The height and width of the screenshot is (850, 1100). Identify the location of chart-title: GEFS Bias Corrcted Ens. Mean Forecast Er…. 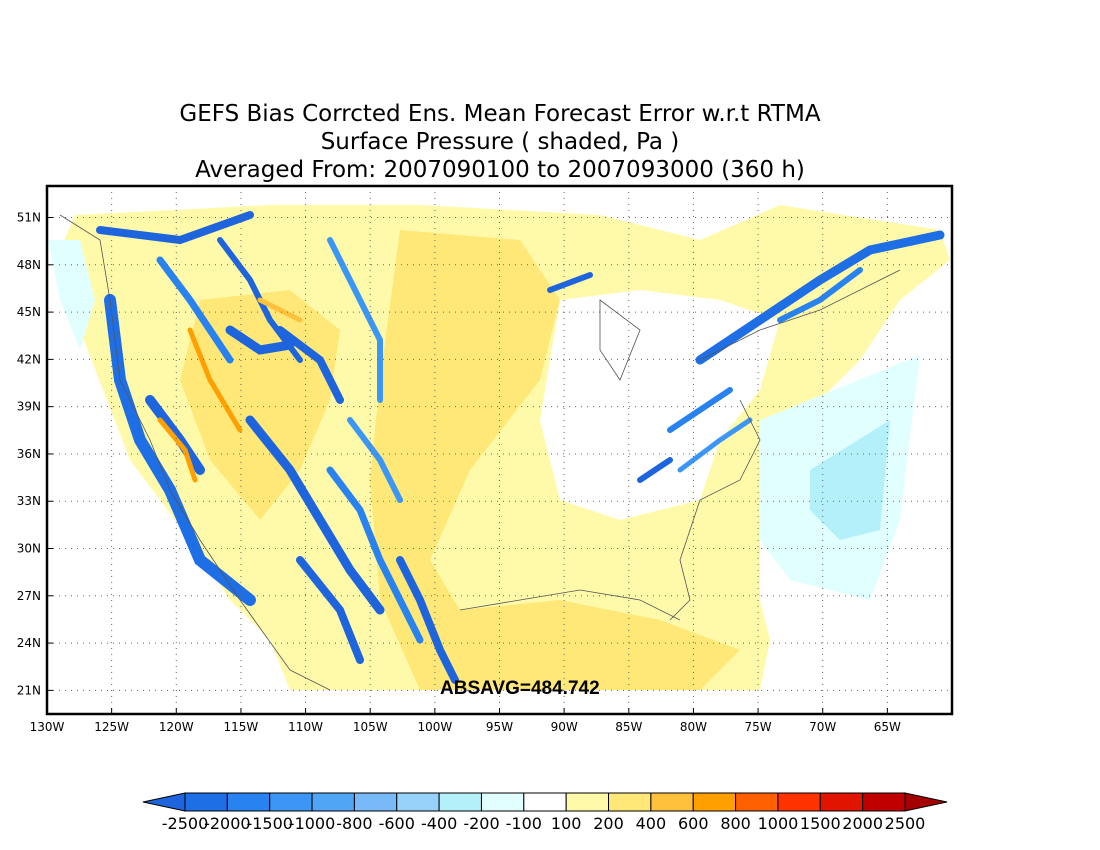
(500, 142).